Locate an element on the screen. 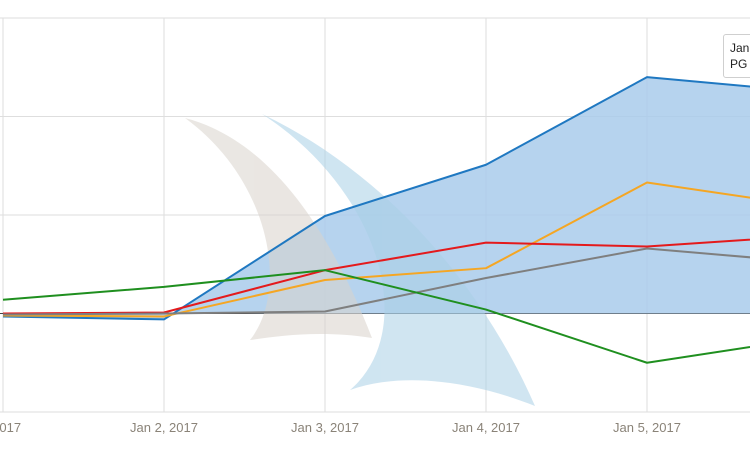 The height and width of the screenshot is (454, 750). x-tick-label: Jan 5, 2017 is located at coordinates (647, 427).